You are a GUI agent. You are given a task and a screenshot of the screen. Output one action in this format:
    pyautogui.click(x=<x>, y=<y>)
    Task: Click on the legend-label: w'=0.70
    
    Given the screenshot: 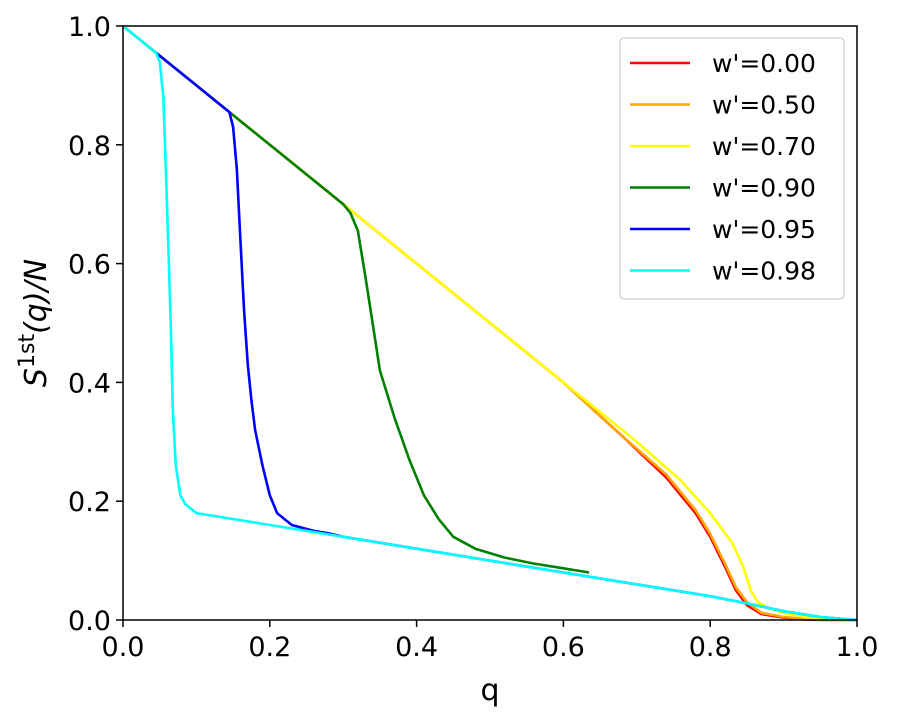 What is the action you would take?
    pyautogui.click(x=764, y=146)
    